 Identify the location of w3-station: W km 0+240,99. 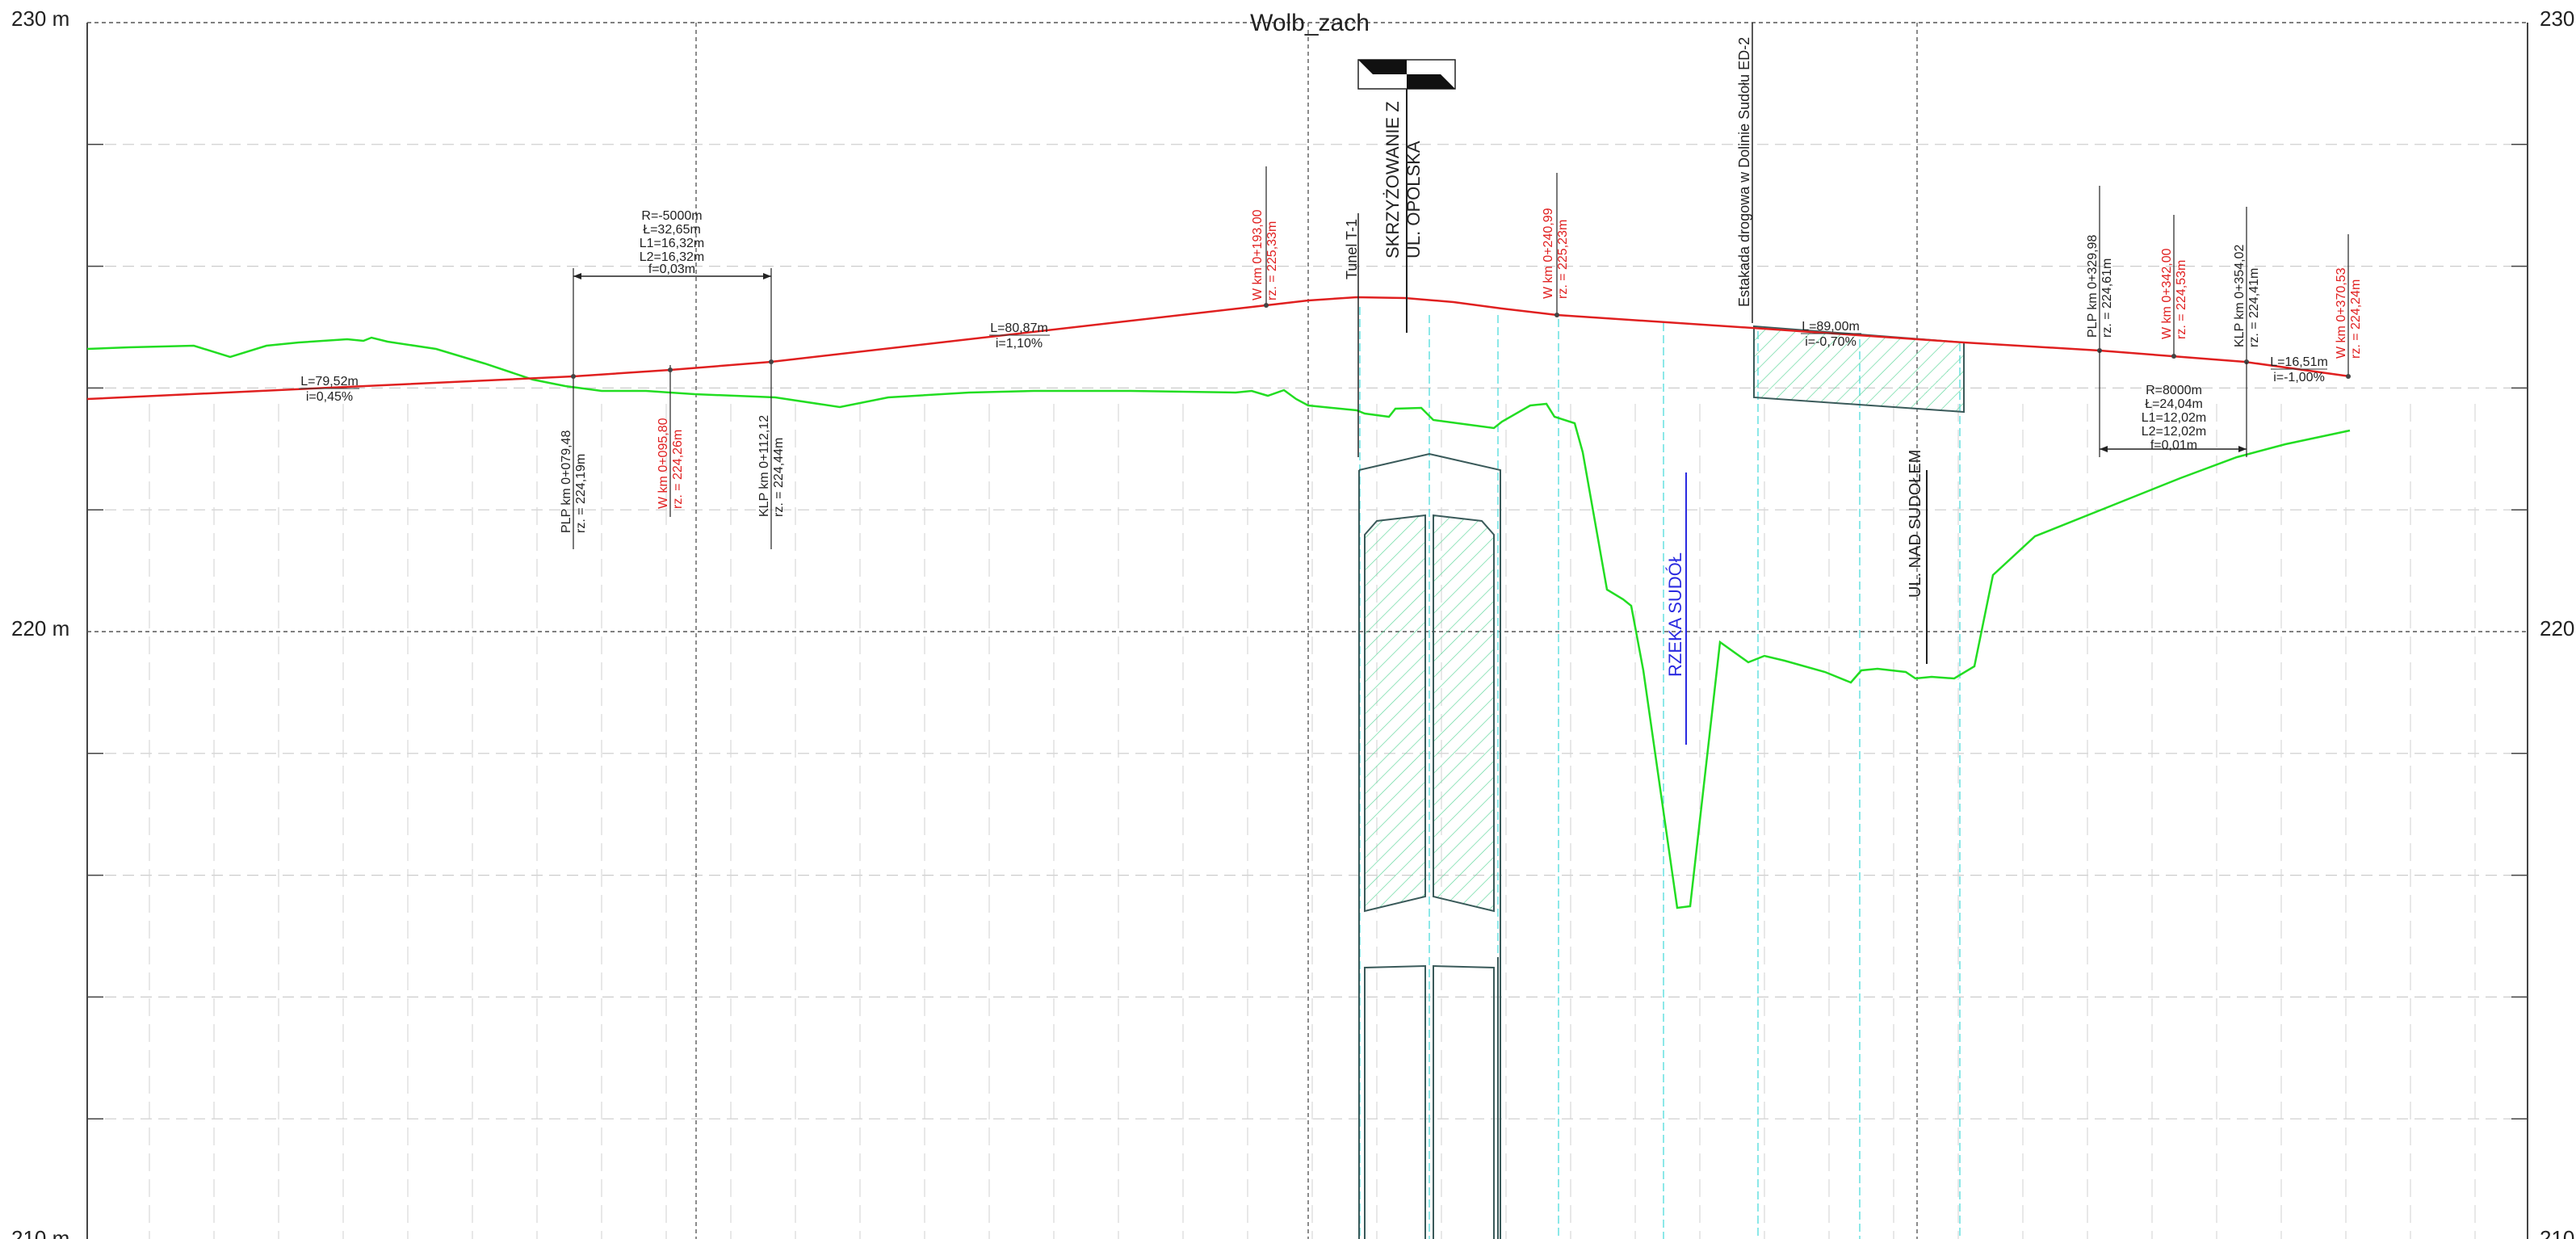
(1548, 254).